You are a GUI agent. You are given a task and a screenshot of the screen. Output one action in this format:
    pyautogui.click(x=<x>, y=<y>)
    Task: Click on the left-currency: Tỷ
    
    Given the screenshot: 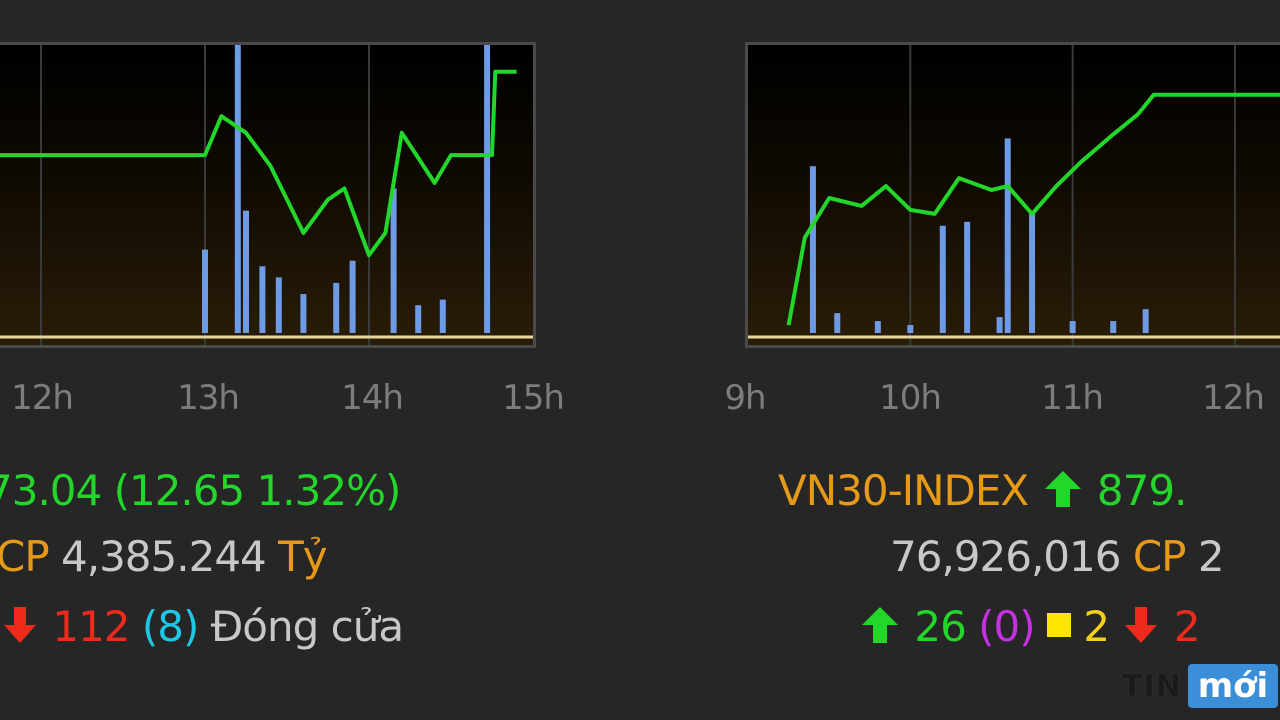 What is the action you would take?
    pyautogui.click(x=303, y=556)
    